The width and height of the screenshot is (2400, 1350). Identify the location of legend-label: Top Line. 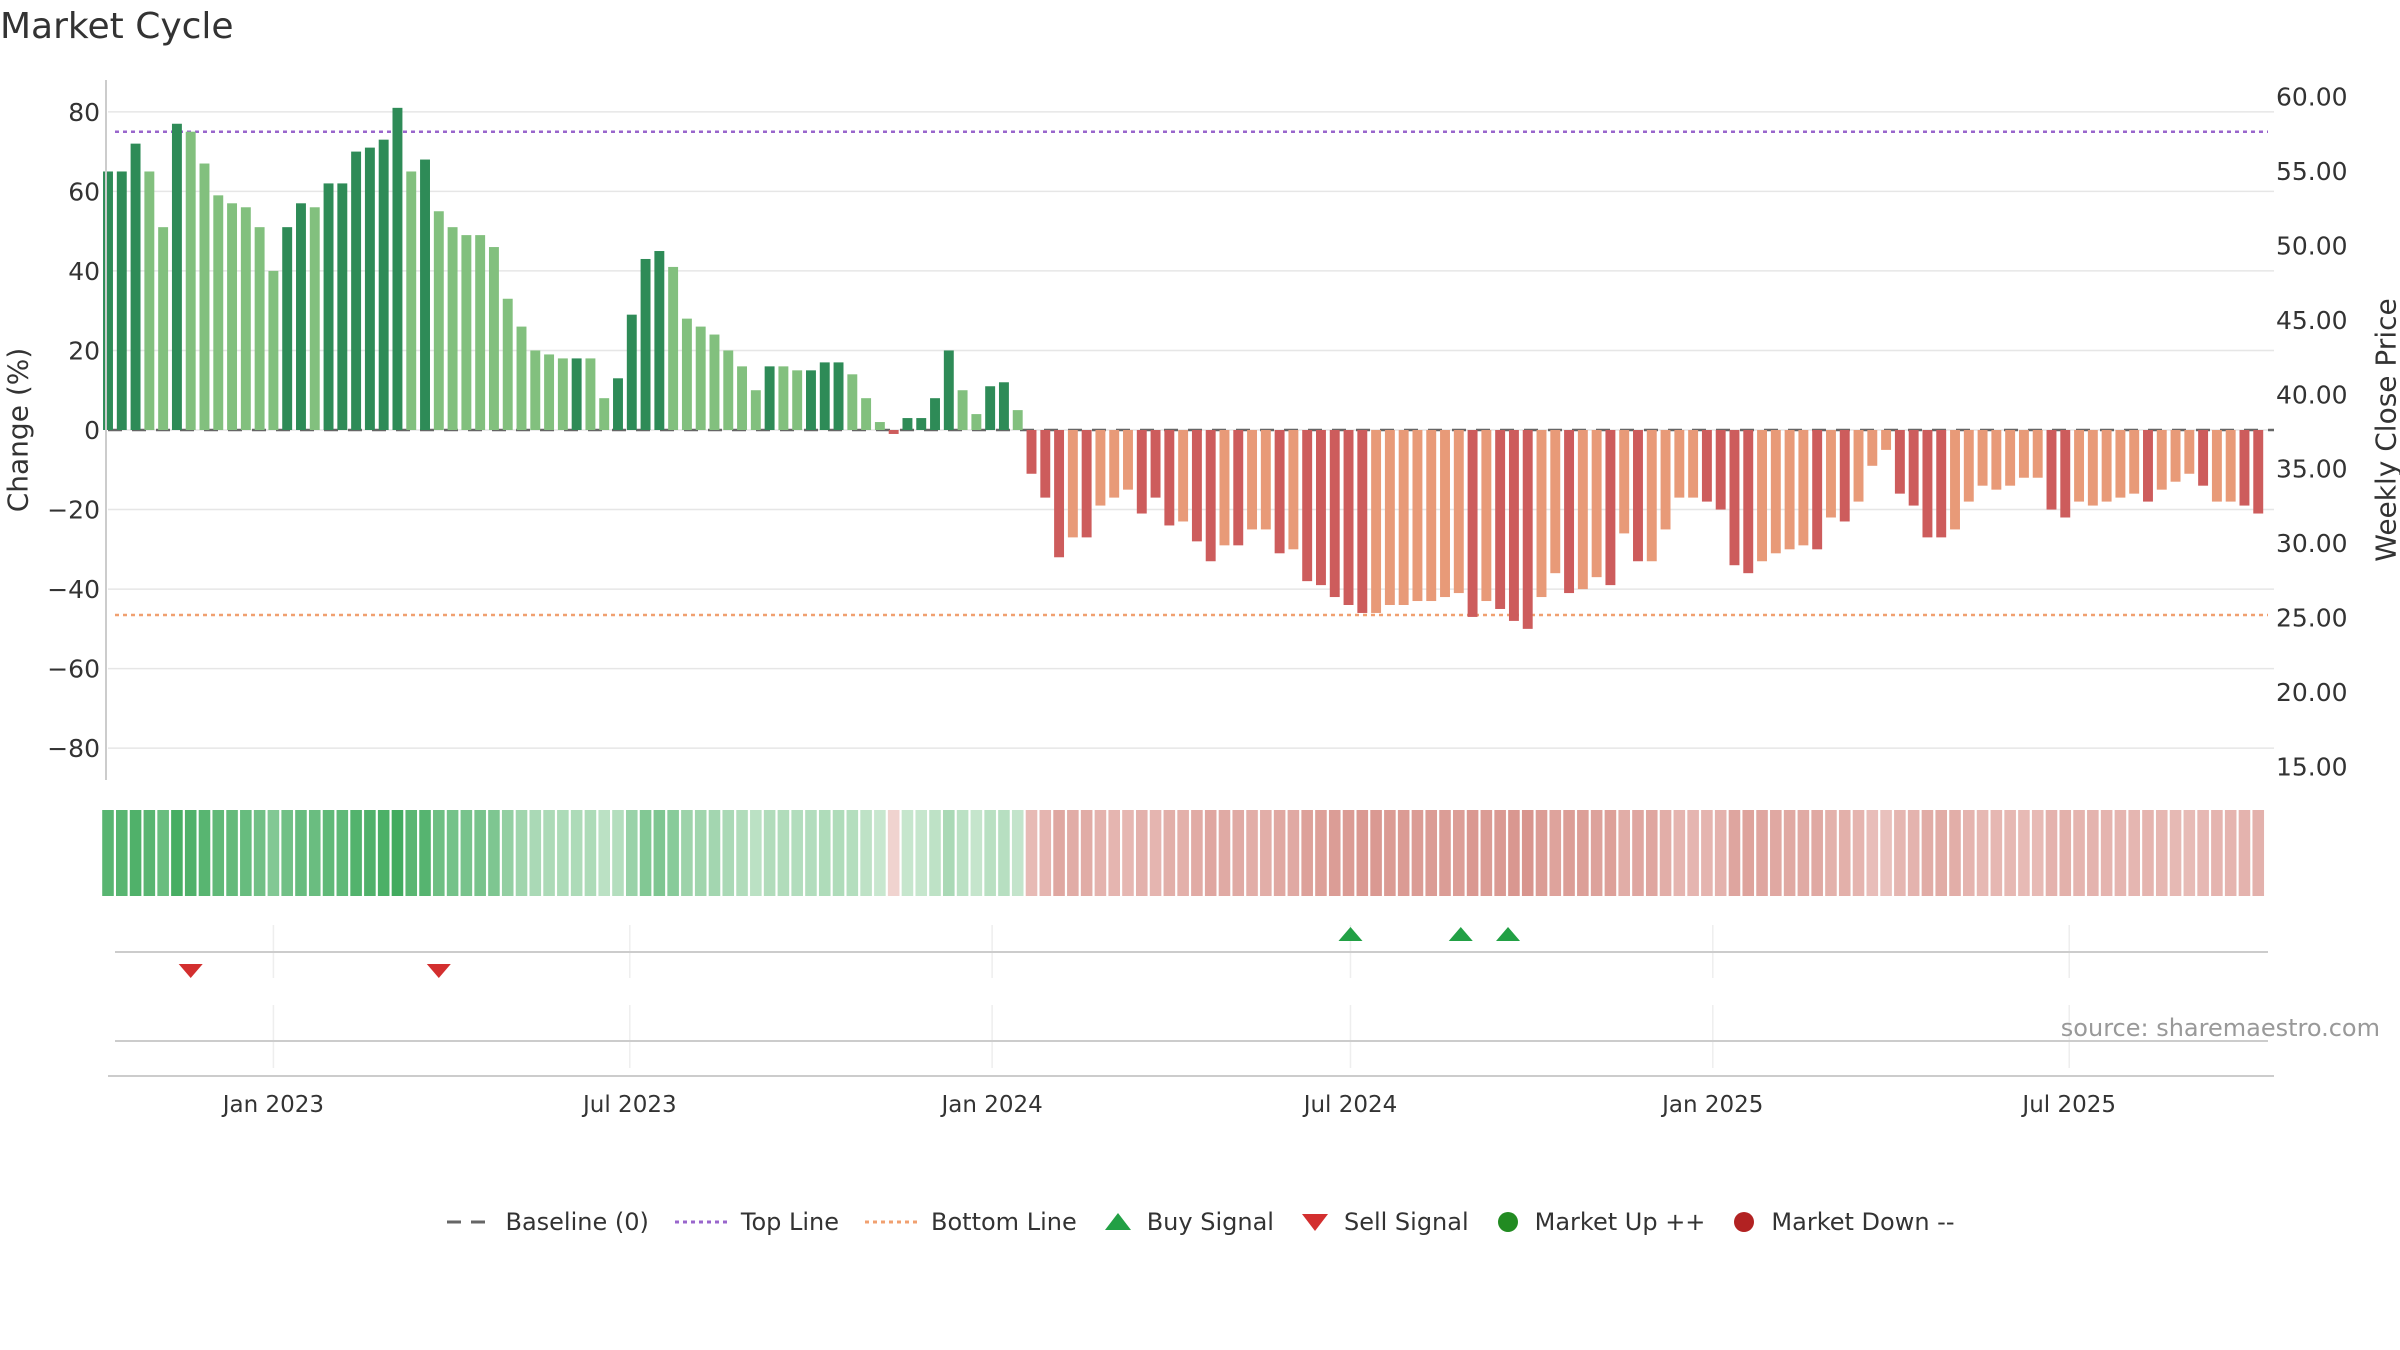
(790, 1222).